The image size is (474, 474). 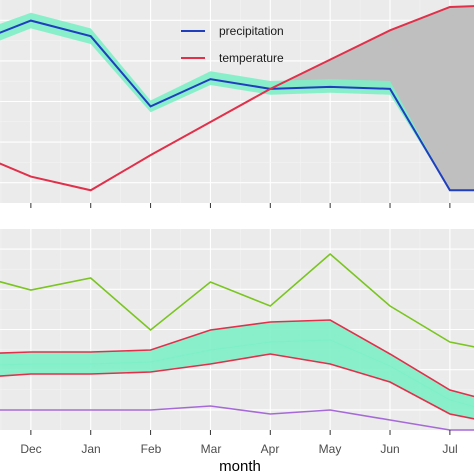 What do you see at coordinates (211, 449) in the screenshot?
I see `x-tick-label: Mar` at bounding box center [211, 449].